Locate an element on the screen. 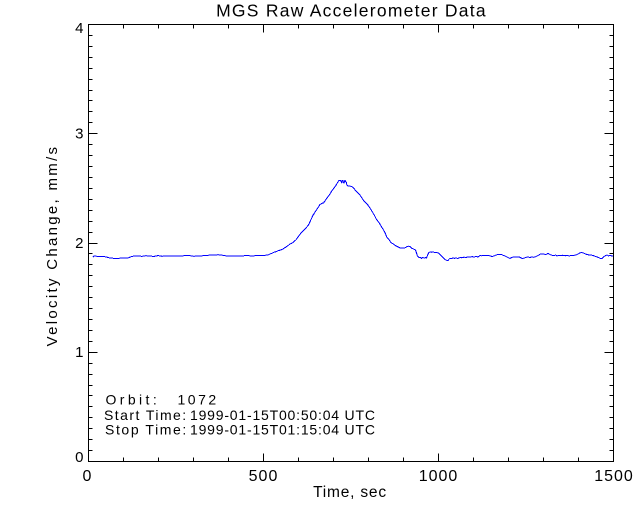 The height and width of the screenshot is (512, 640). svg-text: Velocity Change, mm/s is located at coordinates (52, 246).